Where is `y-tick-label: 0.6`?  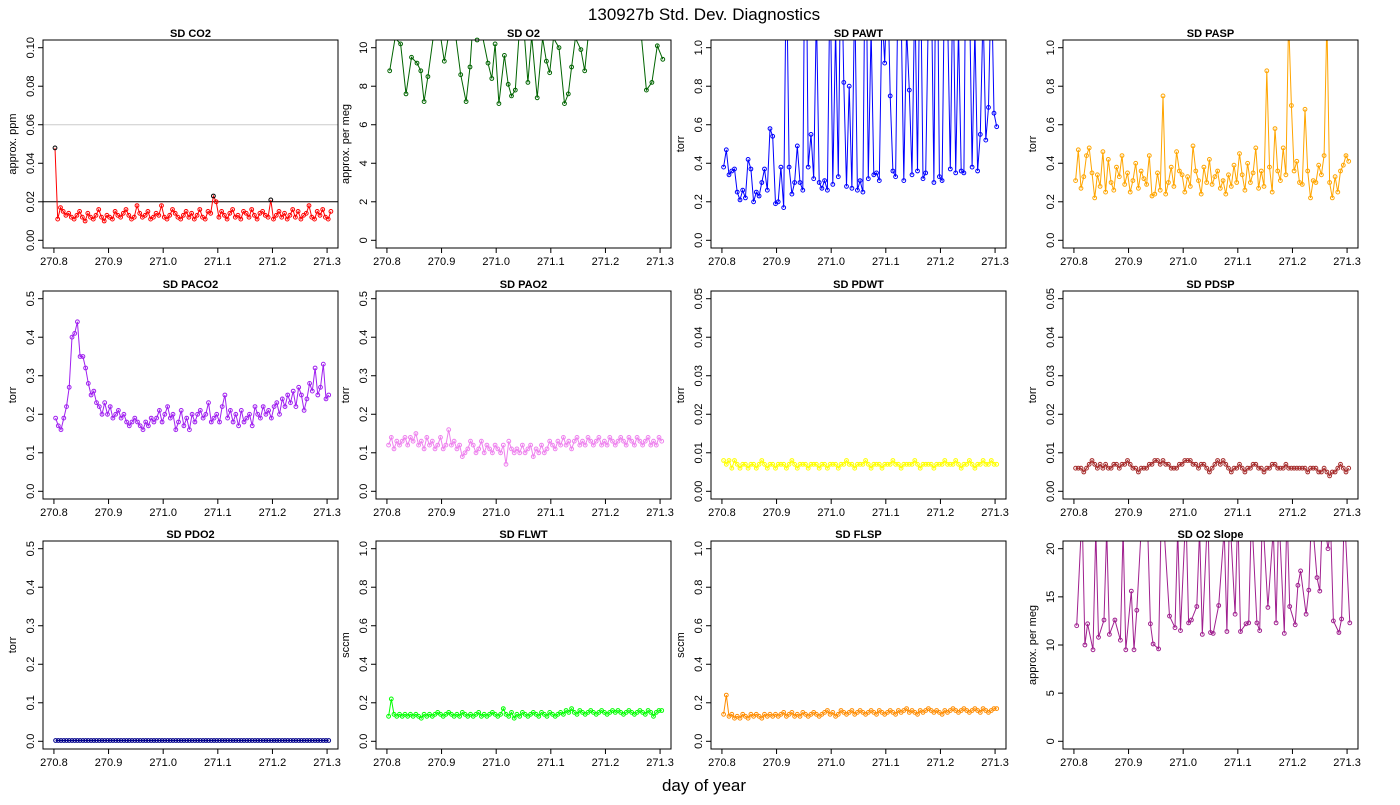
y-tick-label: 0.6 is located at coordinates (364, 625).